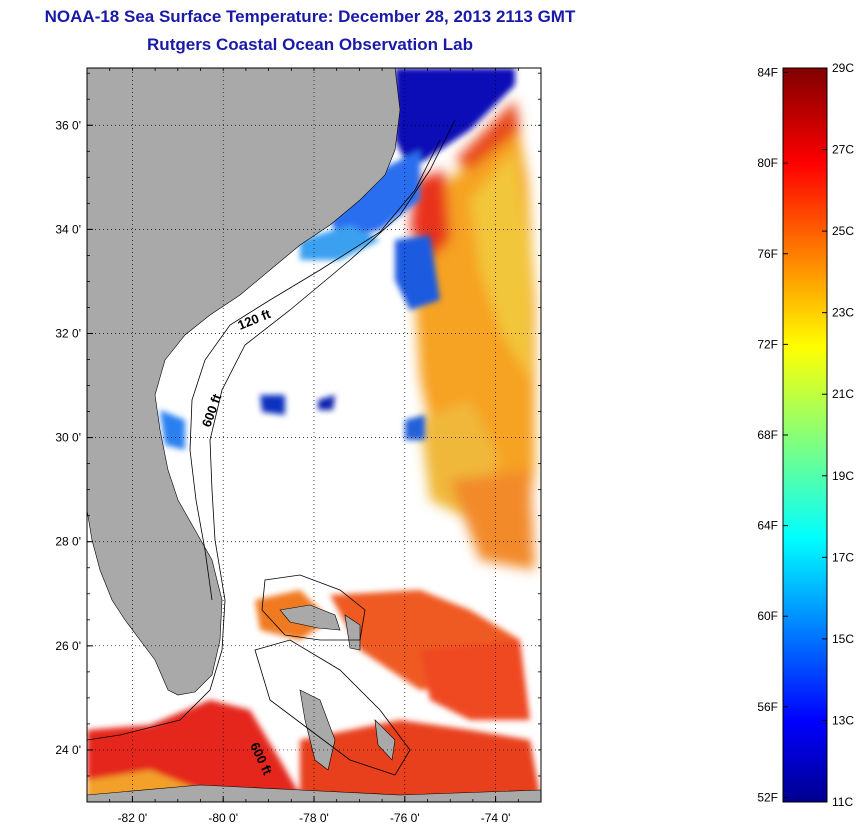 This screenshot has width=864, height=832. I want to click on colorbar-fahrenheit-label: 56F, so click(767, 707).